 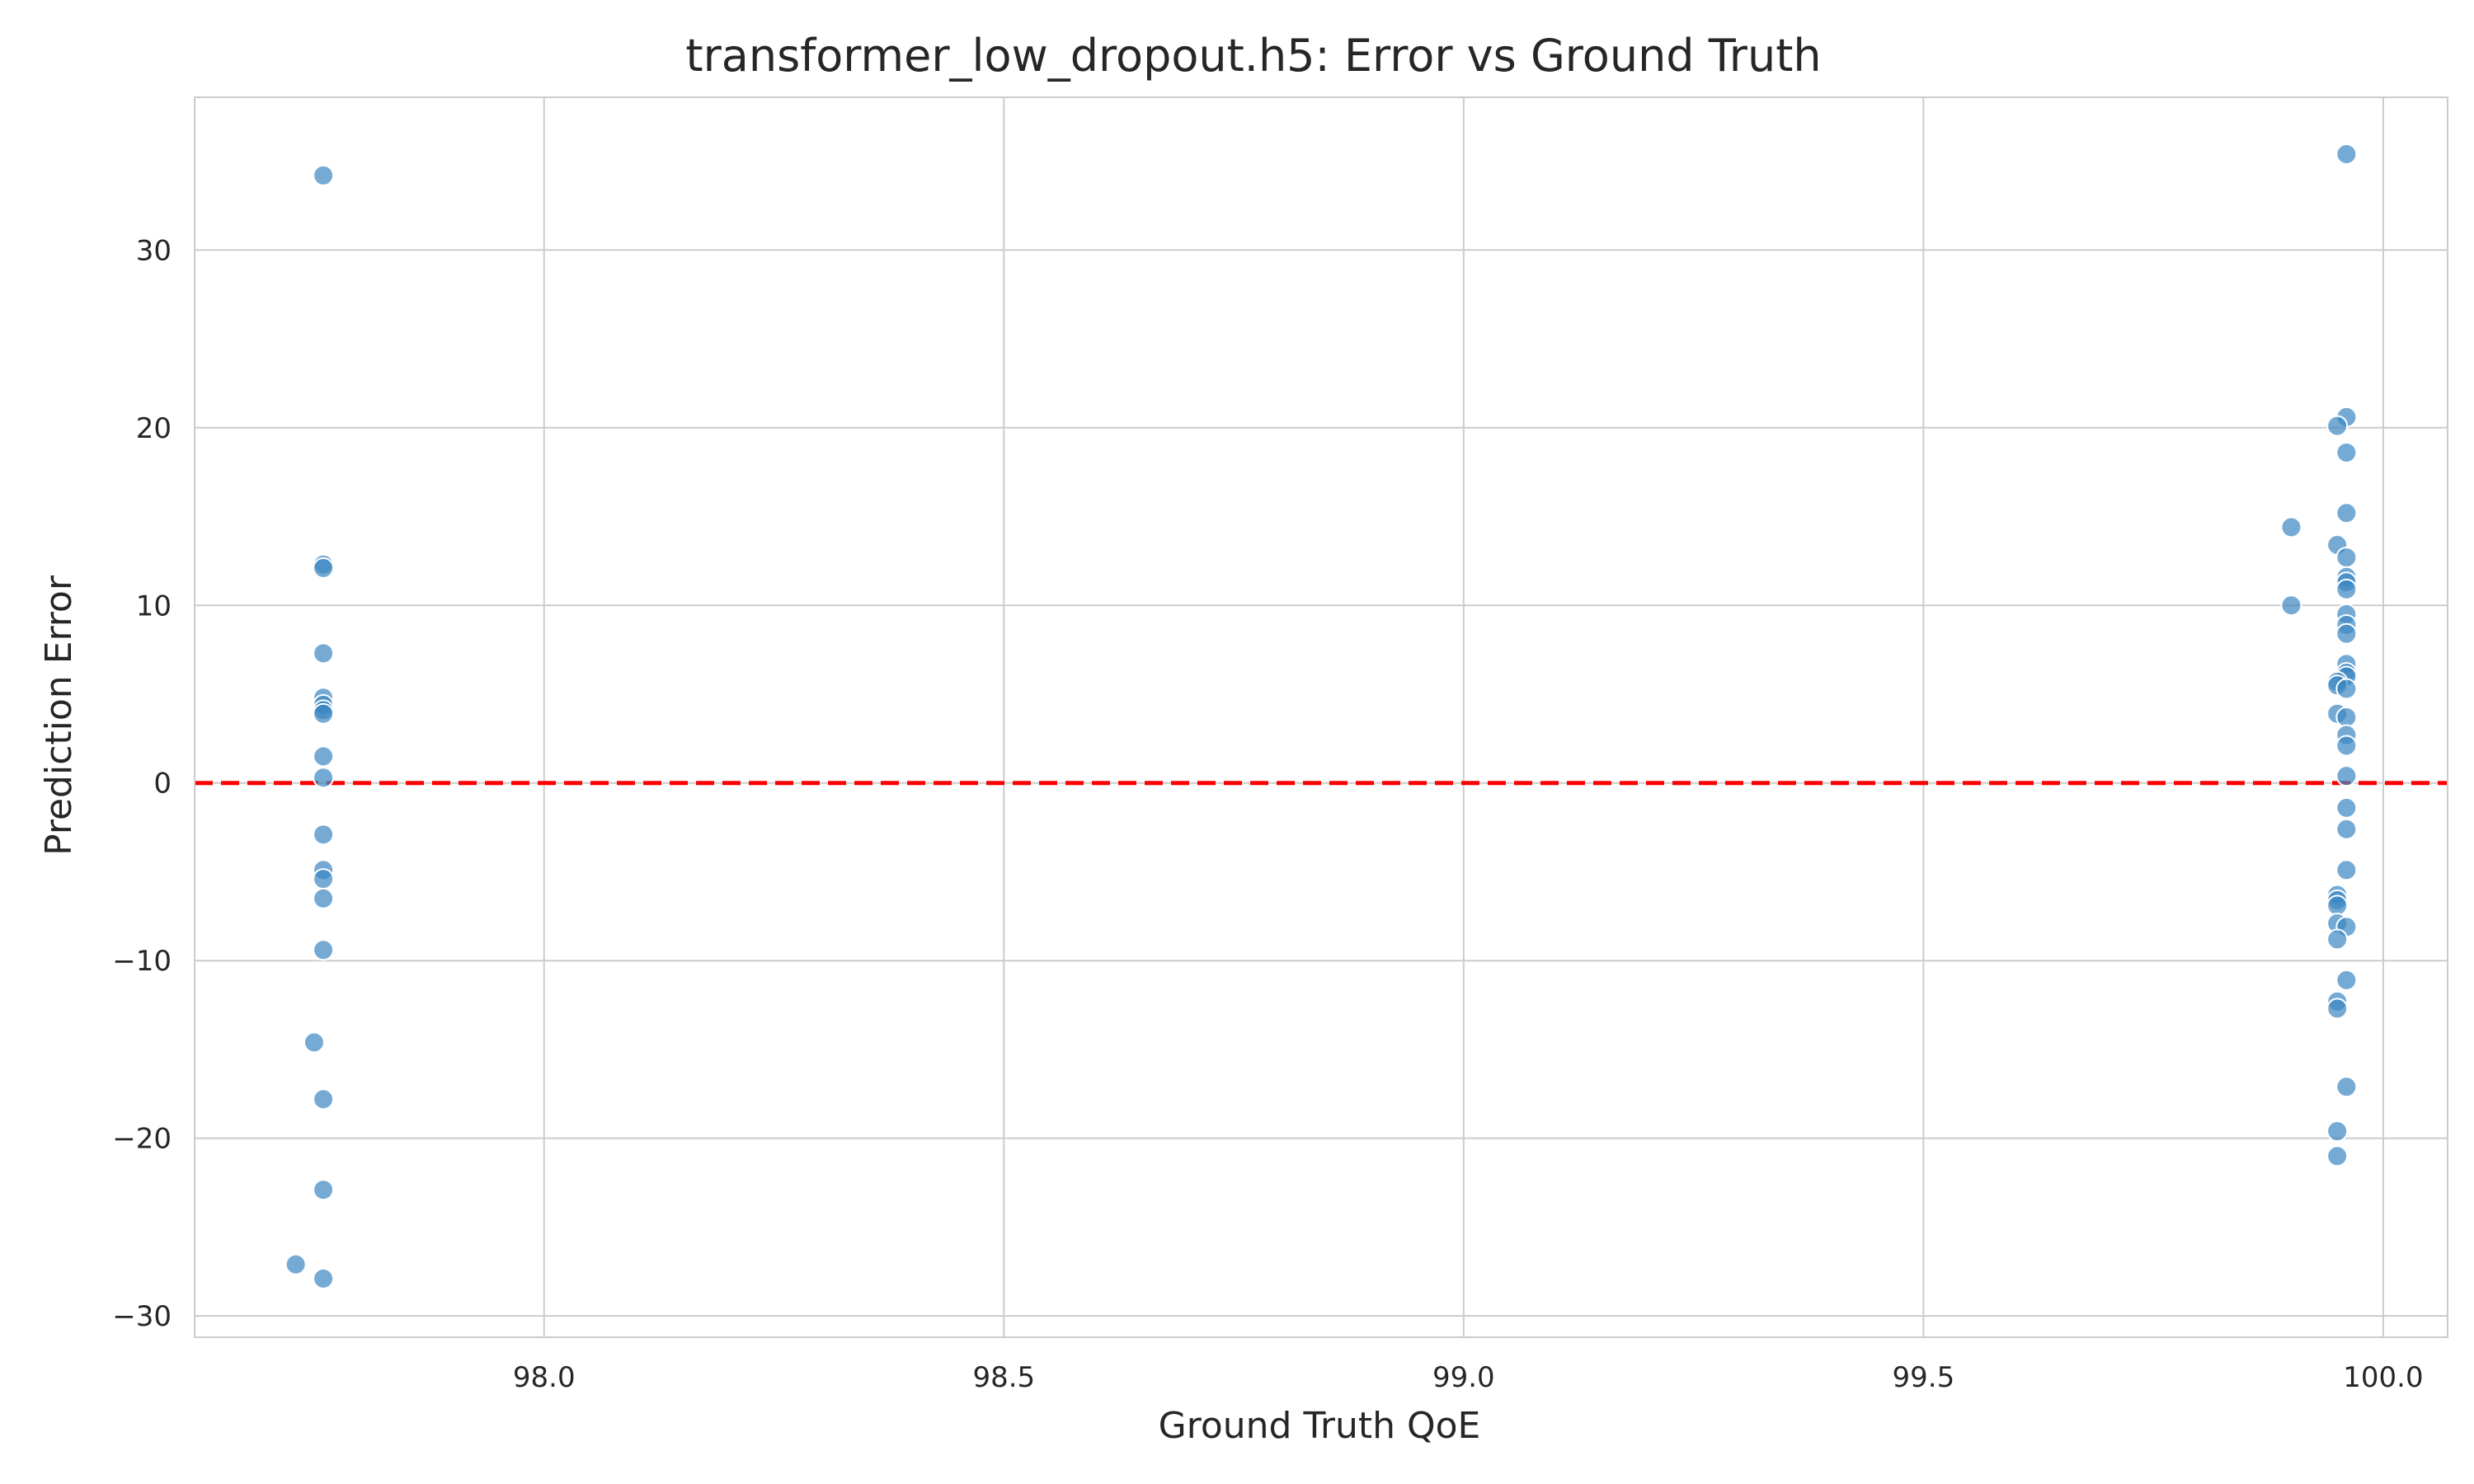 What do you see at coordinates (1924, 1377) in the screenshot?
I see `x-tick-label: 99.5` at bounding box center [1924, 1377].